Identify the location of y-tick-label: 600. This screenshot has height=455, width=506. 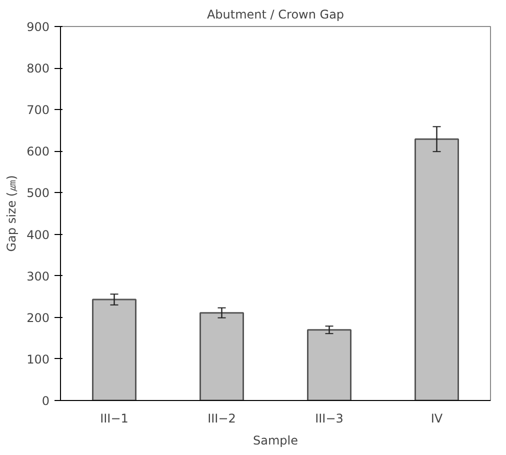
(38, 151).